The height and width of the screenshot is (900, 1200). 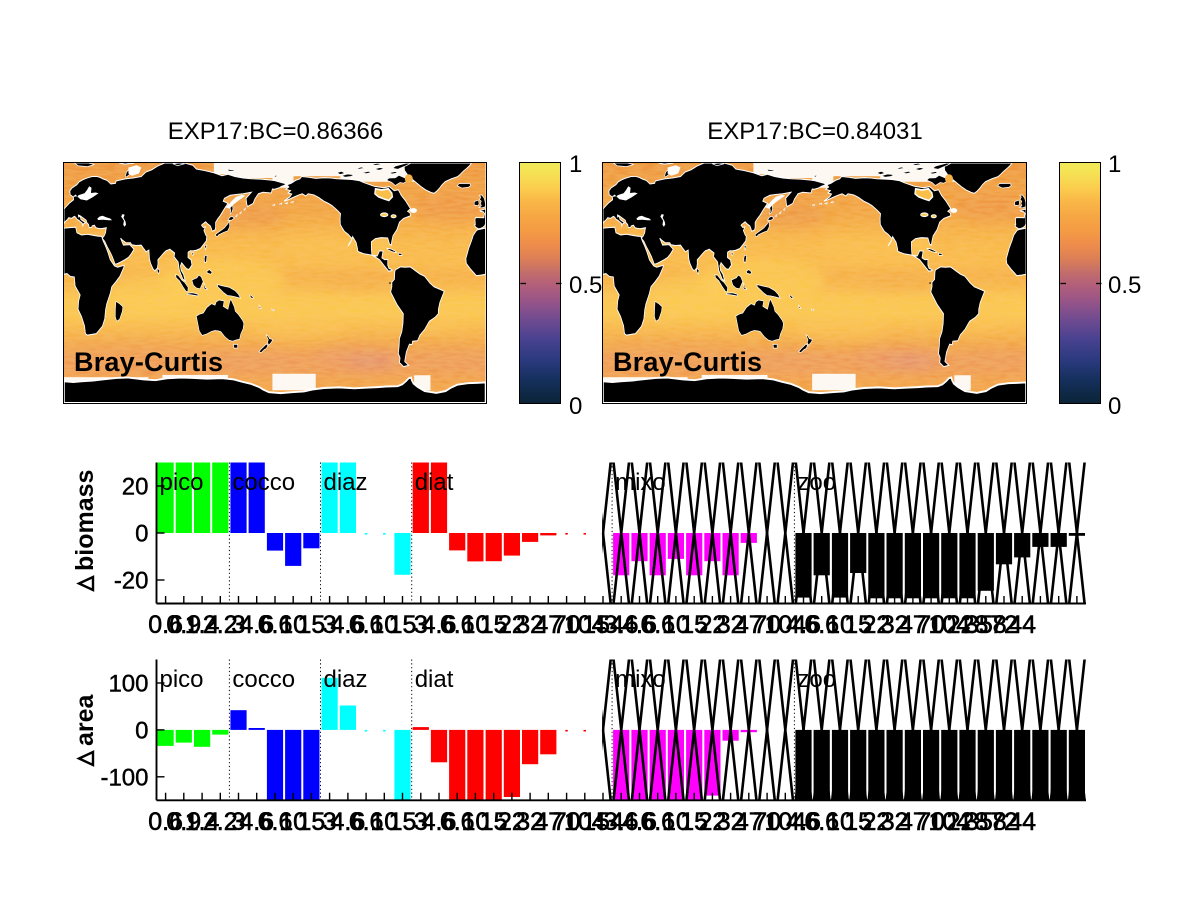 What do you see at coordinates (128, 684) in the screenshot?
I see `svg-text: 100` at bounding box center [128, 684].